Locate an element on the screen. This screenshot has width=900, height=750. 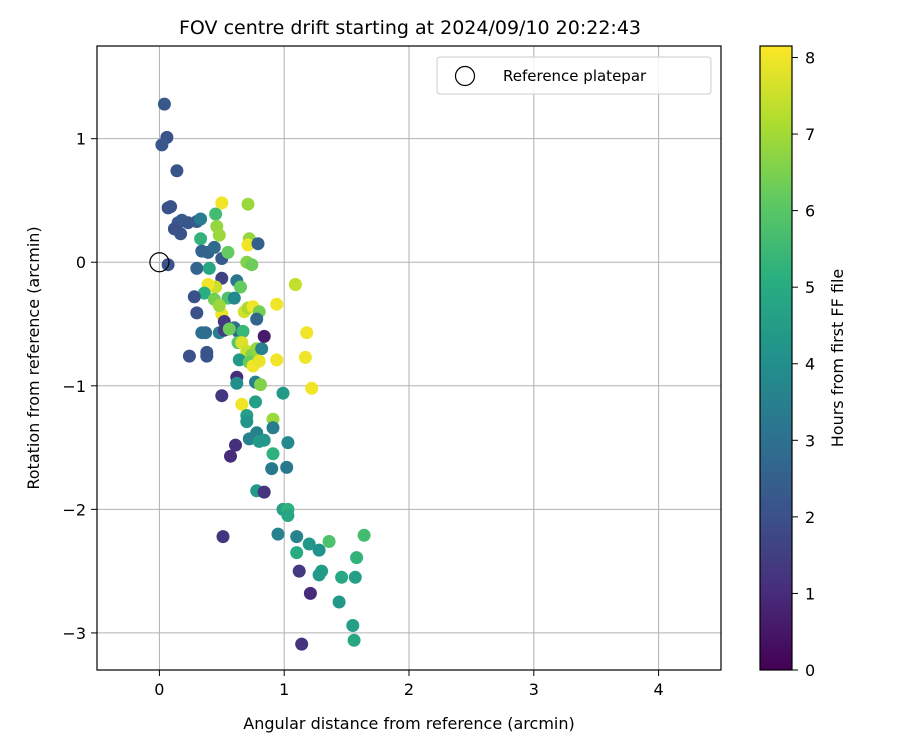
y-tick-label: 0 is located at coordinates (81, 262).